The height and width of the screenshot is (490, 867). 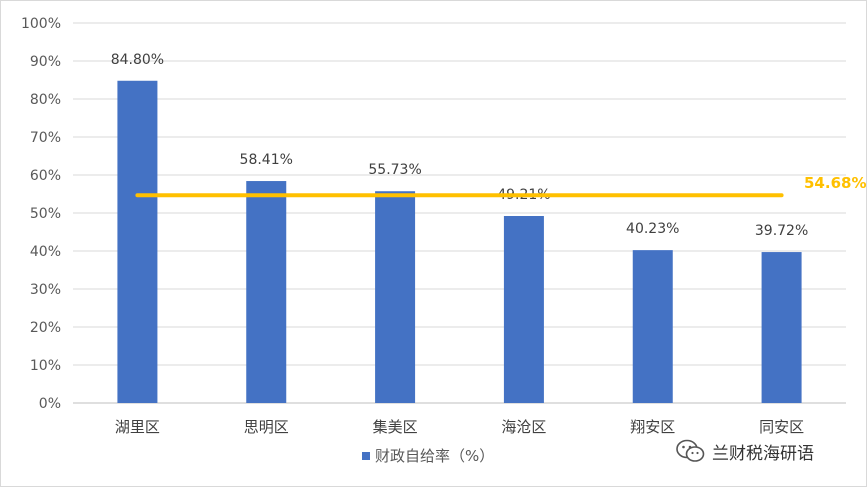 What do you see at coordinates (45, 214) in the screenshot?
I see `y-tick-label: 50%` at bounding box center [45, 214].